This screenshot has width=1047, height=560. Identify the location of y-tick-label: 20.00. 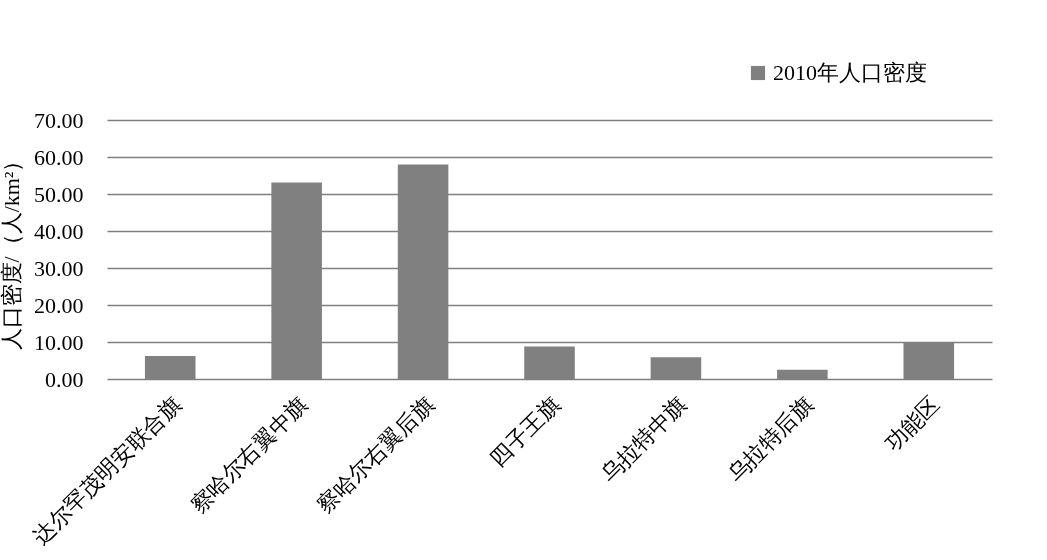
(59, 305).